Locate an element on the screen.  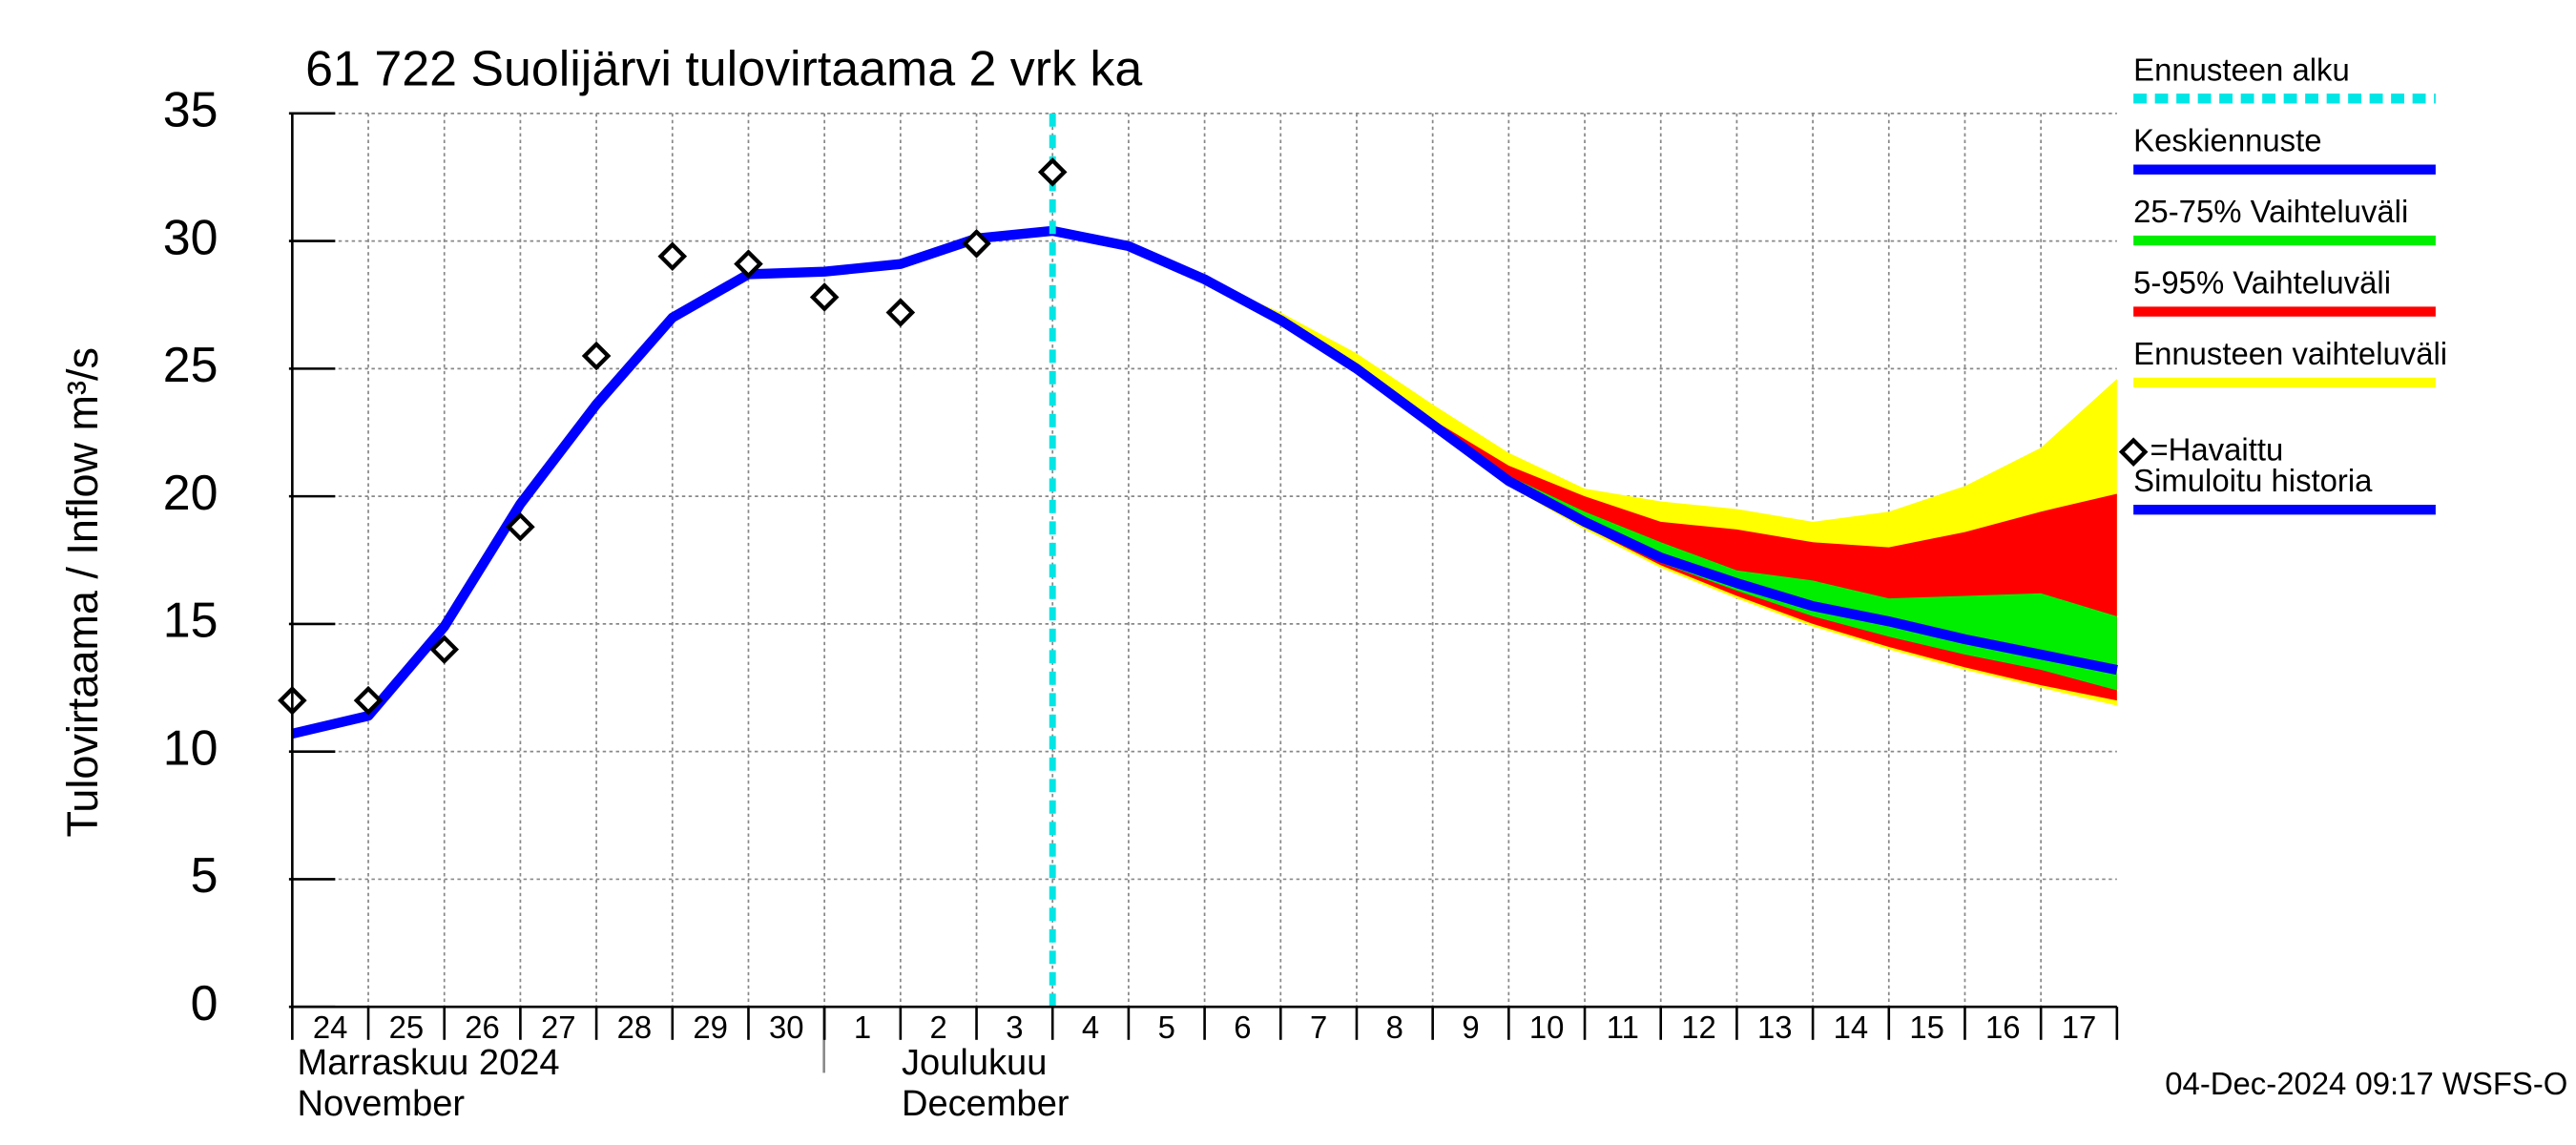
x-tick-label: 5 is located at coordinates (1166, 1027).